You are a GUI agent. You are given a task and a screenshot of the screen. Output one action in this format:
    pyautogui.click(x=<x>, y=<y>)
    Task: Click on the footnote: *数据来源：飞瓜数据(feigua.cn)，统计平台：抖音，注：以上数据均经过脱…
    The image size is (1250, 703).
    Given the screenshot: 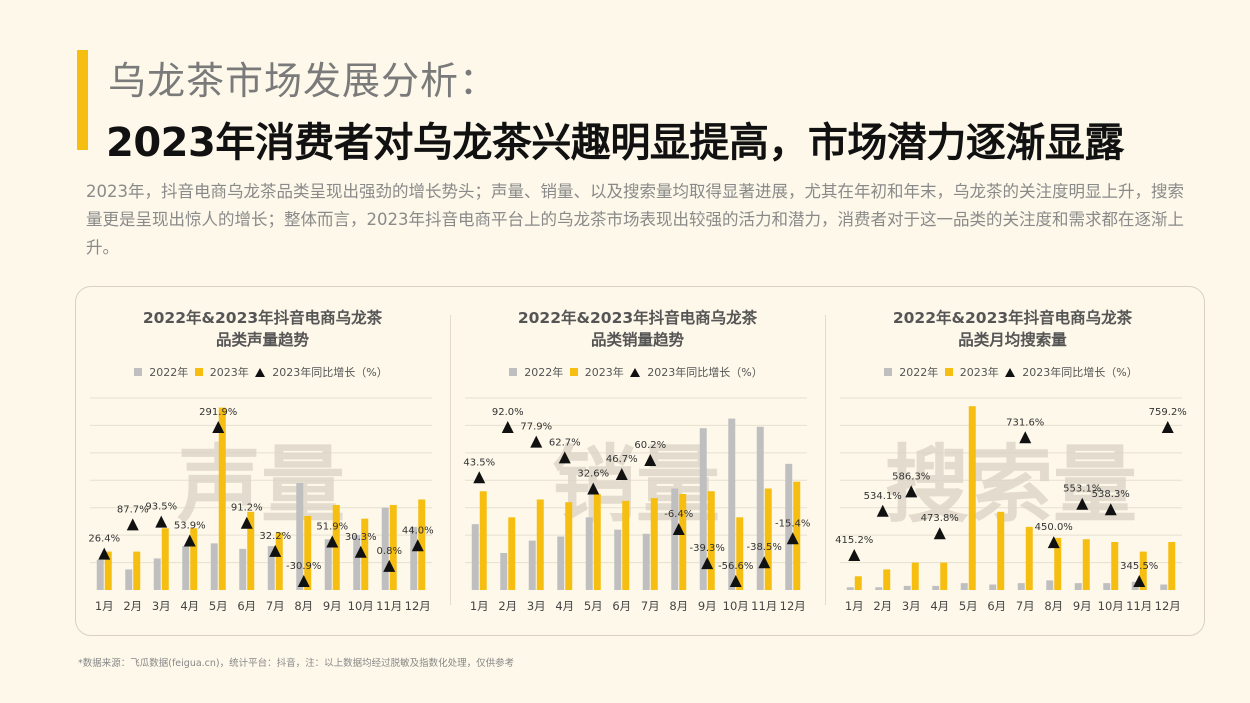 What is the action you would take?
    pyautogui.click(x=296, y=663)
    